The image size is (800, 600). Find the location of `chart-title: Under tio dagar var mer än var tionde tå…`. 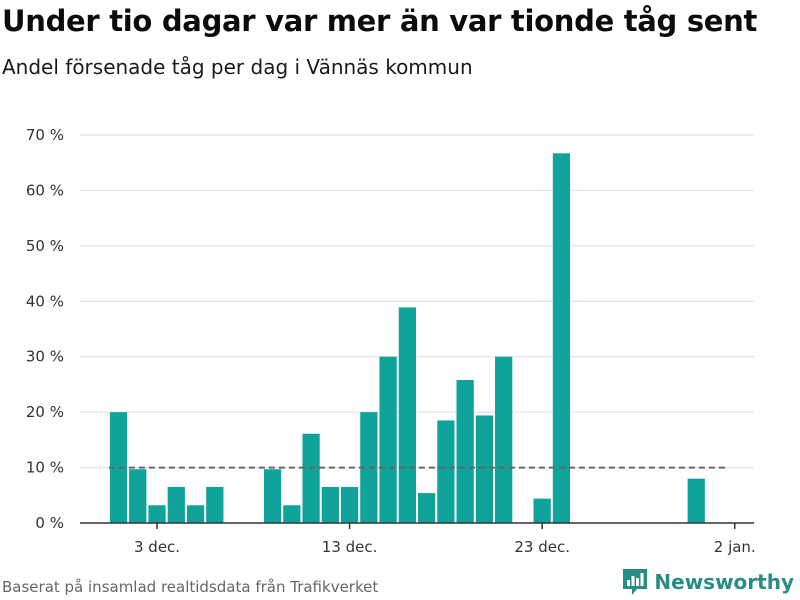

chart-title: Under tio dagar var mer än var tionde tå… is located at coordinates (380, 21).